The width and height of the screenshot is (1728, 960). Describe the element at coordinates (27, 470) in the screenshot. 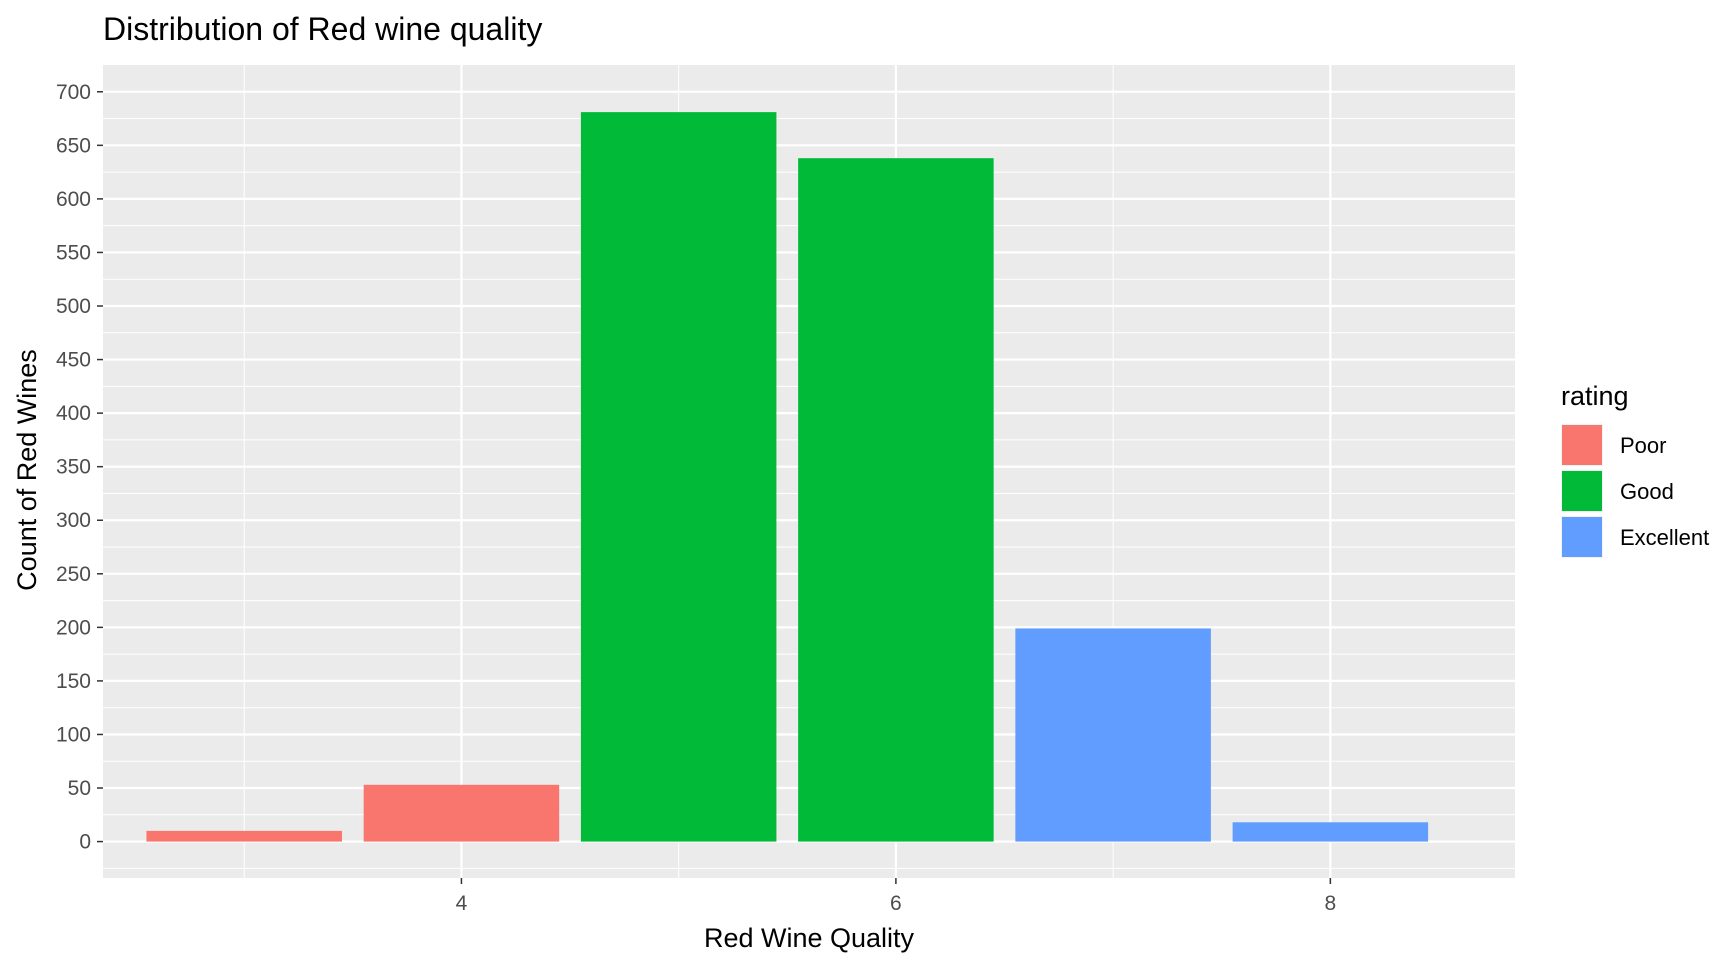

I see `y-axis-title: Count of Red Wines` at that location.